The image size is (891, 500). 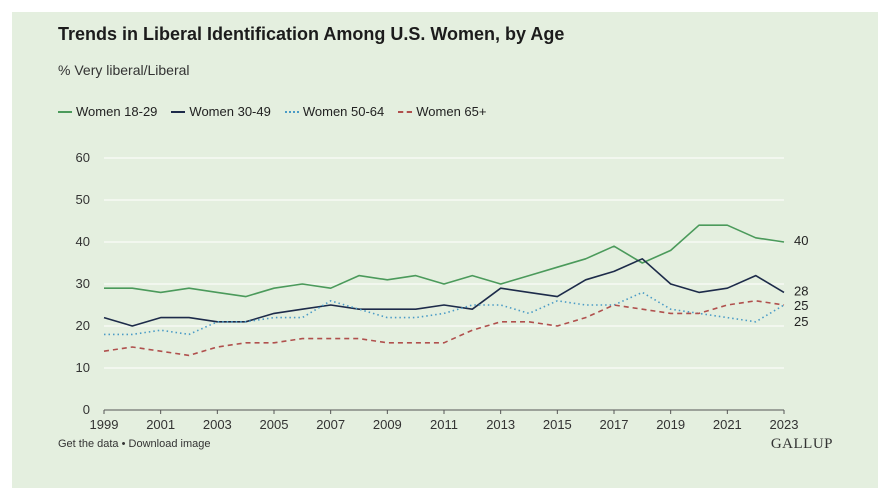 What do you see at coordinates (727, 424) in the screenshot?
I see `x-tick-label-2021: 2021` at bounding box center [727, 424].